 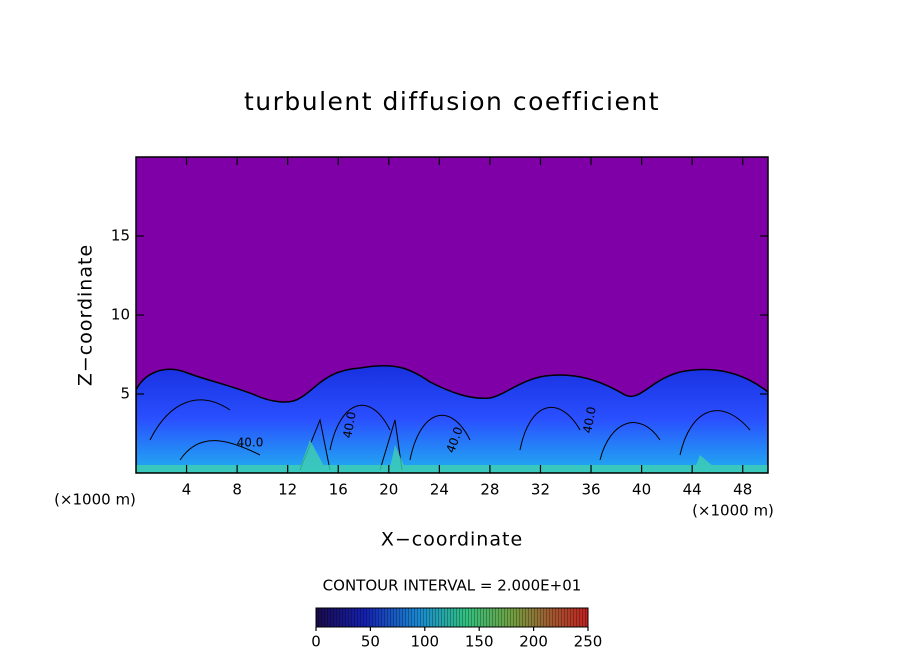 What do you see at coordinates (452, 101) in the screenshot?
I see `chart-title: turbulent diffusion coefficient` at bounding box center [452, 101].